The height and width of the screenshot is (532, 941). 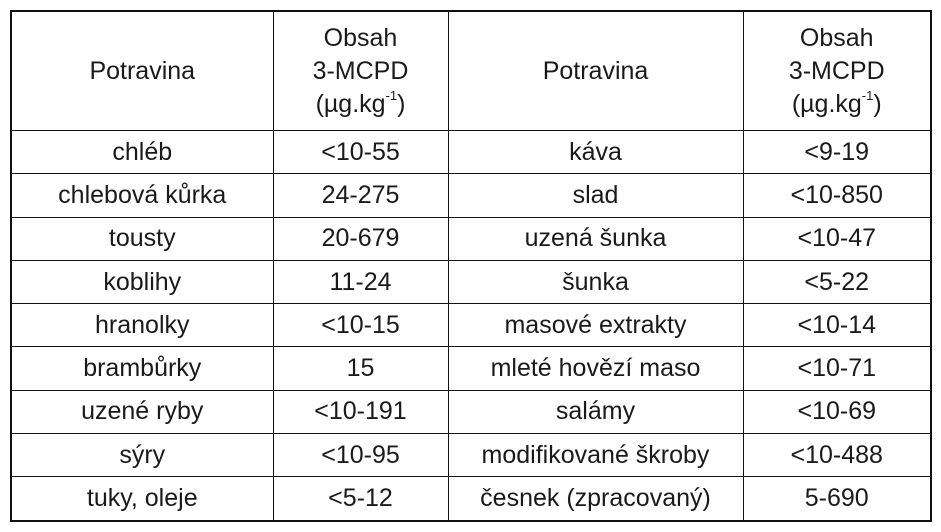 I want to click on food-cell: salámy, so click(x=595, y=412).